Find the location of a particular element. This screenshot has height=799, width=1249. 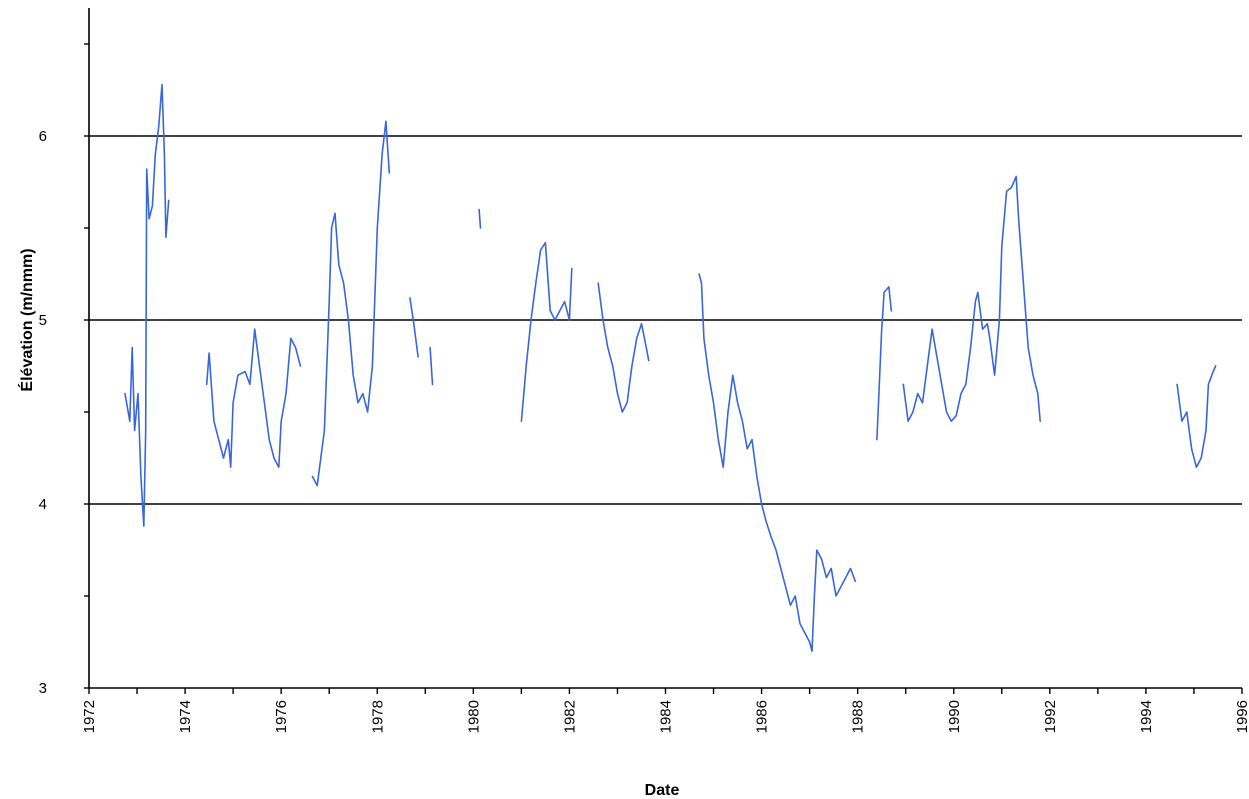

y-tick-label: 5 is located at coordinates (43, 320).